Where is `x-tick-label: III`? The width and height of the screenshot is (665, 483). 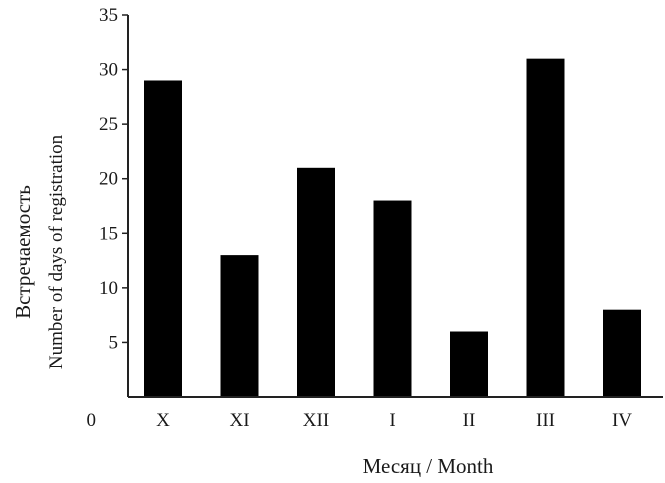
x-tick-label: III is located at coordinates (545, 420).